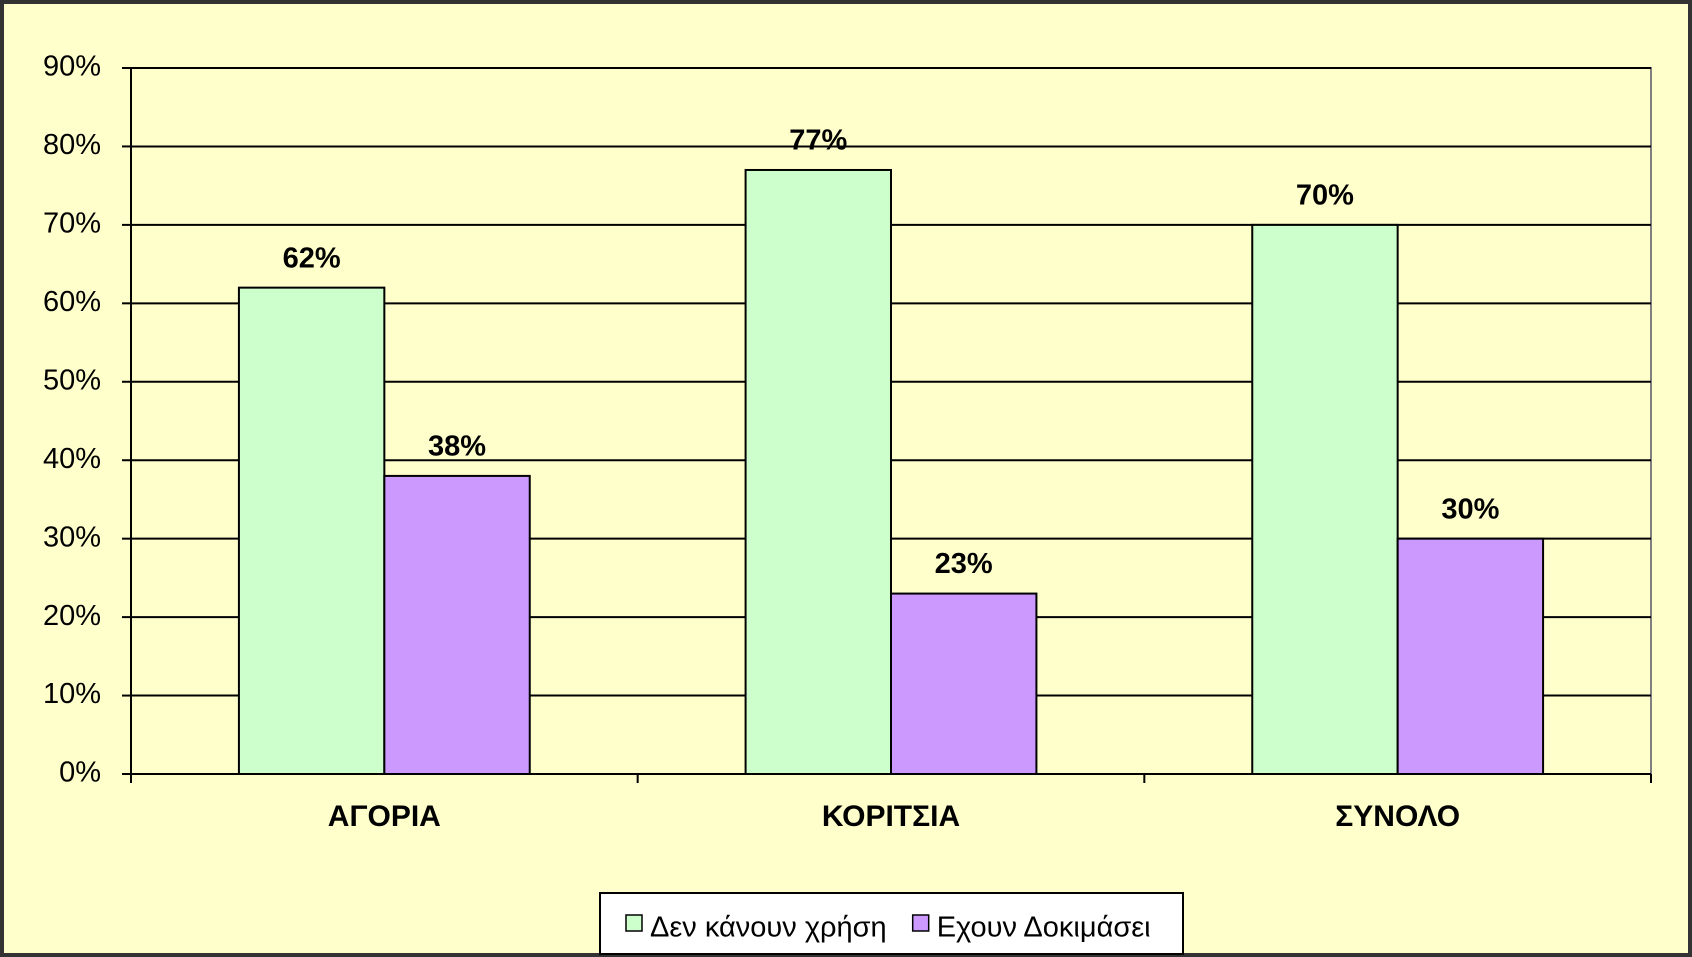  What do you see at coordinates (1044, 928) in the screenshot?
I see `legend-label: Εχουν Δοκιμάσει` at bounding box center [1044, 928].